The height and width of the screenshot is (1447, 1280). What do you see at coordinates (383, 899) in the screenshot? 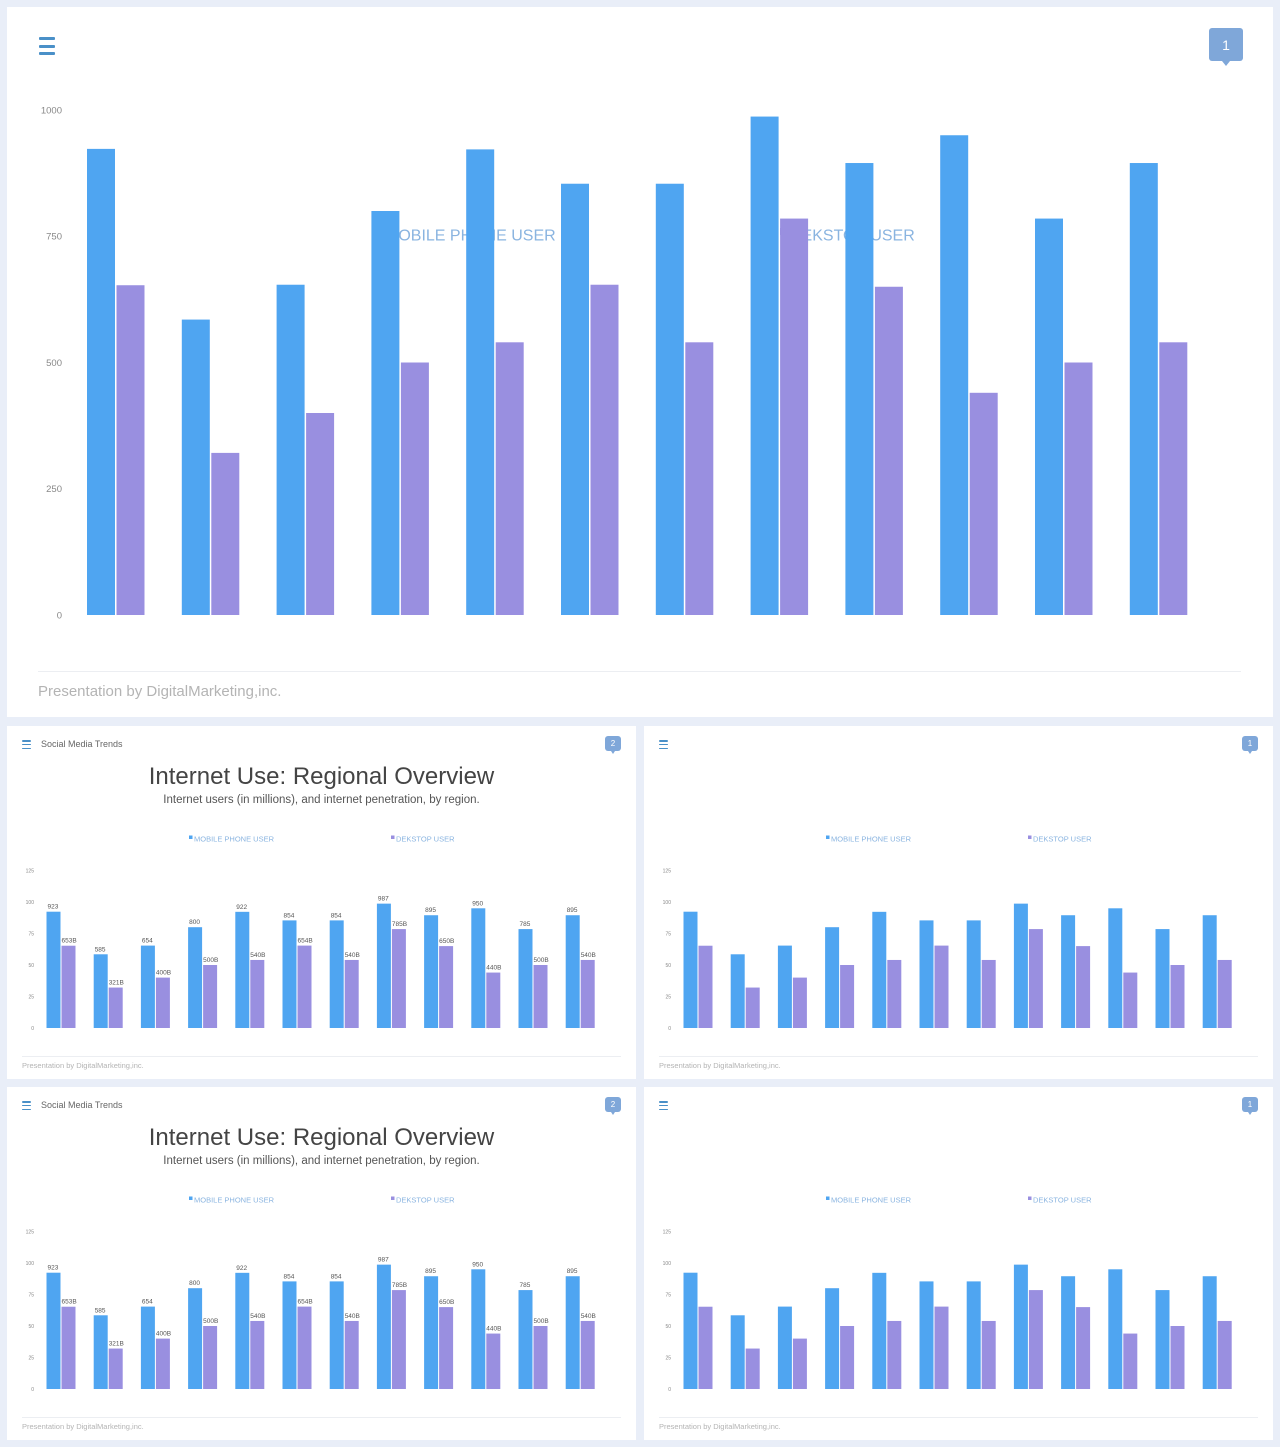
I see `data-label: 987` at bounding box center [383, 899].